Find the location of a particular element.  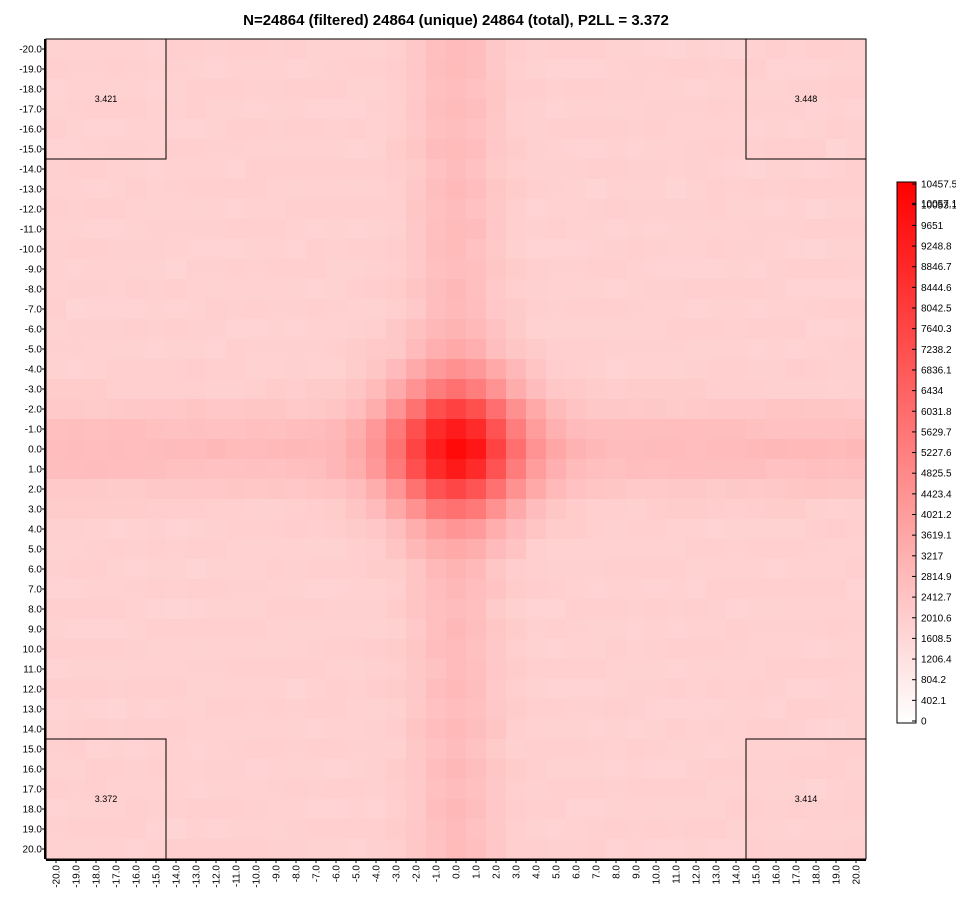

y-tick-label: 18.0 is located at coordinates (33, 810).